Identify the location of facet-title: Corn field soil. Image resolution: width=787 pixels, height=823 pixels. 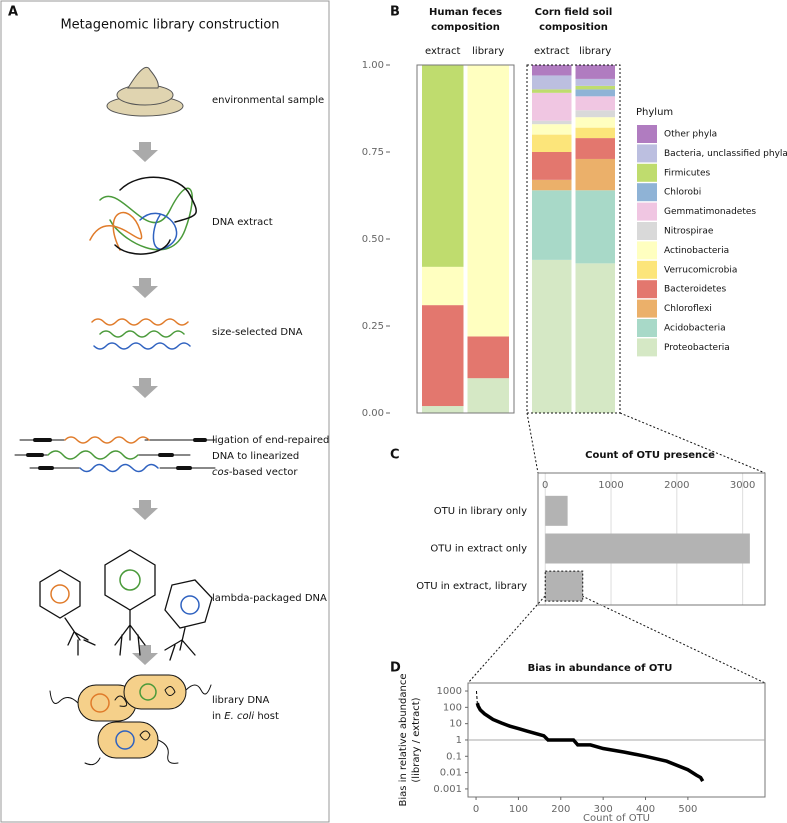
(574, 12).